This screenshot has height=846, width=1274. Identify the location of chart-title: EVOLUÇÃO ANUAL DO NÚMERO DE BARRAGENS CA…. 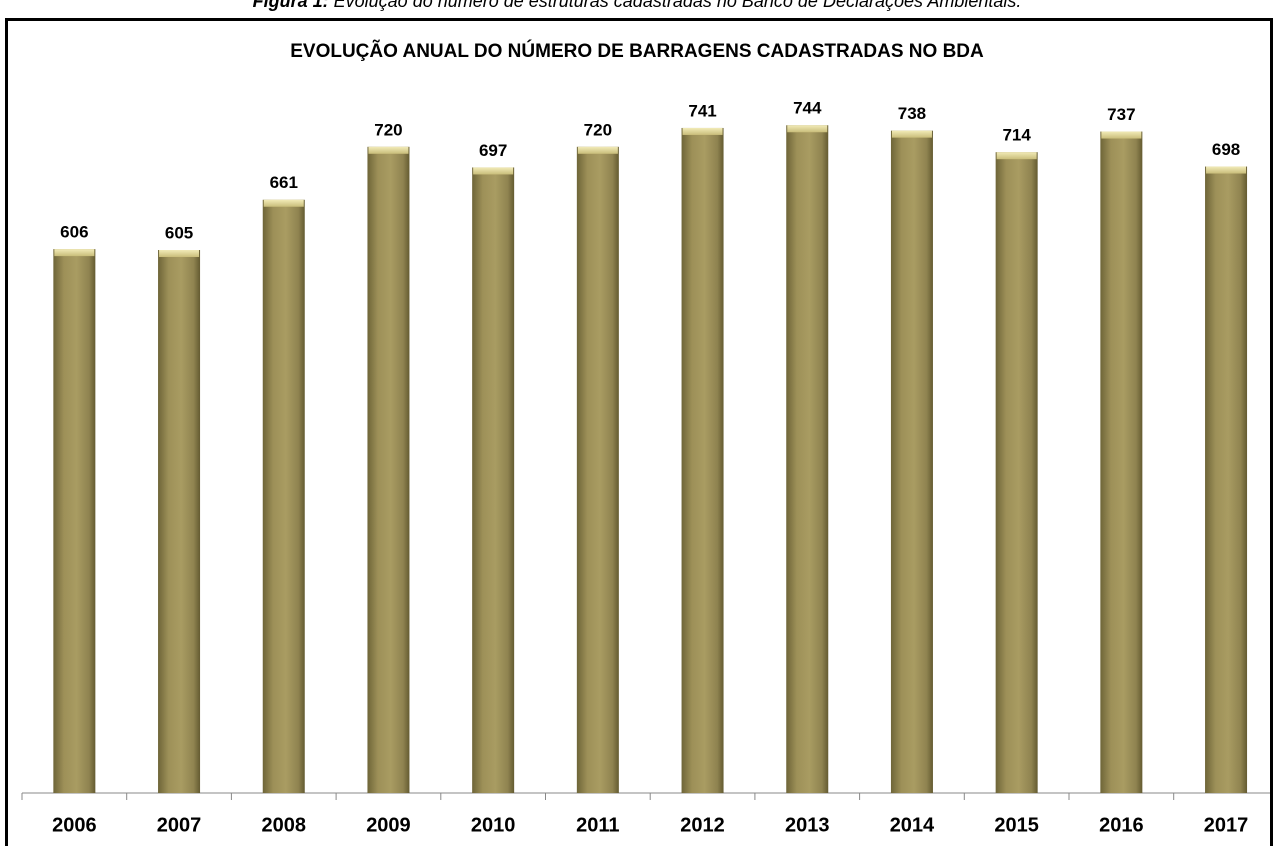
(637, 51).